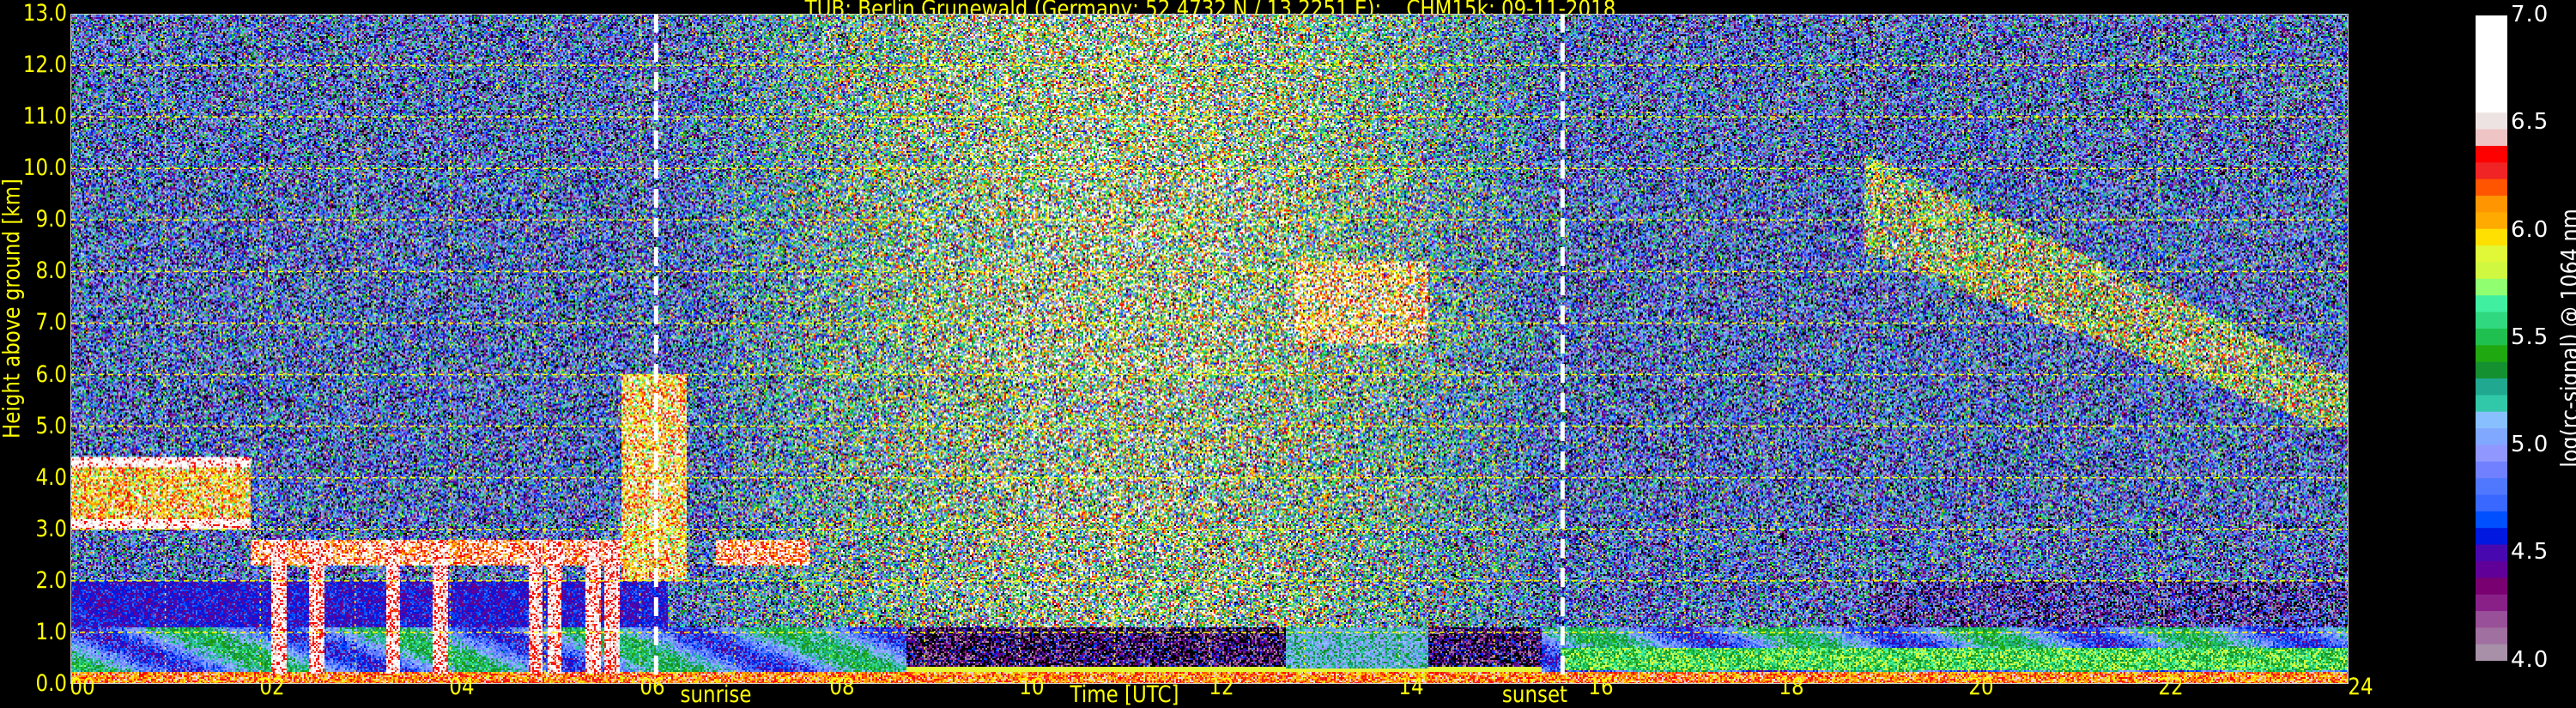  I want to click on colorbar-tick-label: 7.0, so click(2530, 14).